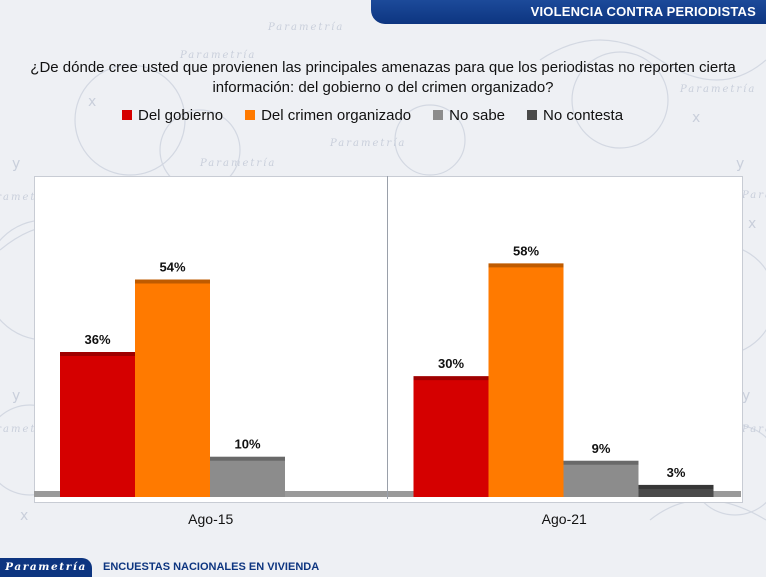  I want to click on legend-item: No contesta, so click(575, 115).